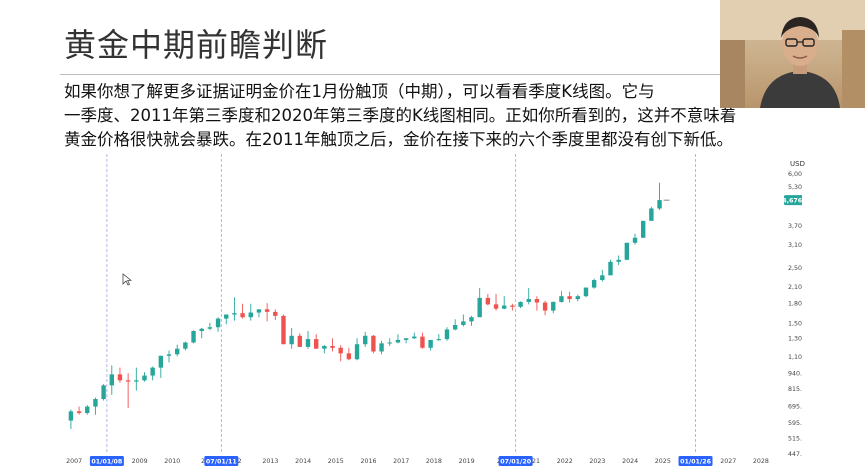  I want to click on x-tick-label: 2025, so click(663, 461).